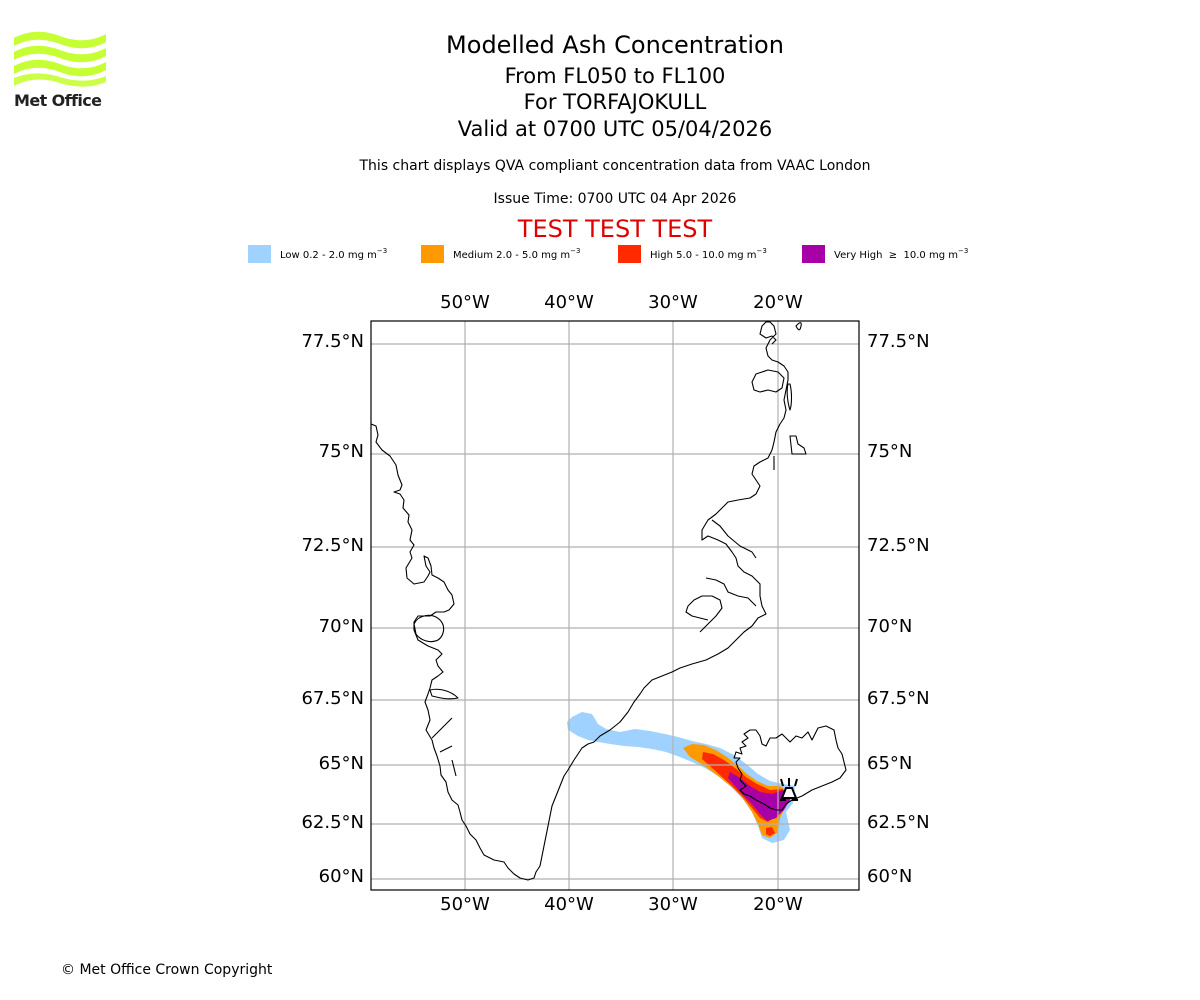 Image resolution: width=1200 pixels, height=1000 pixels. Describe the element at coordinates (167, 970) in the screenshot. I see `copyright-notice: © Met Office Crown Copyright` at that location.